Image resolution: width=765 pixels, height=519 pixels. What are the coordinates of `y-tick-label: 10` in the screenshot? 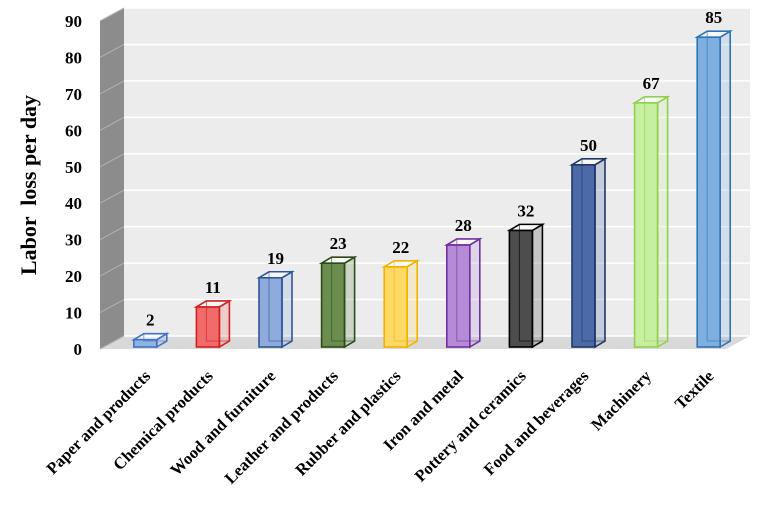 It's located at (73, 313).